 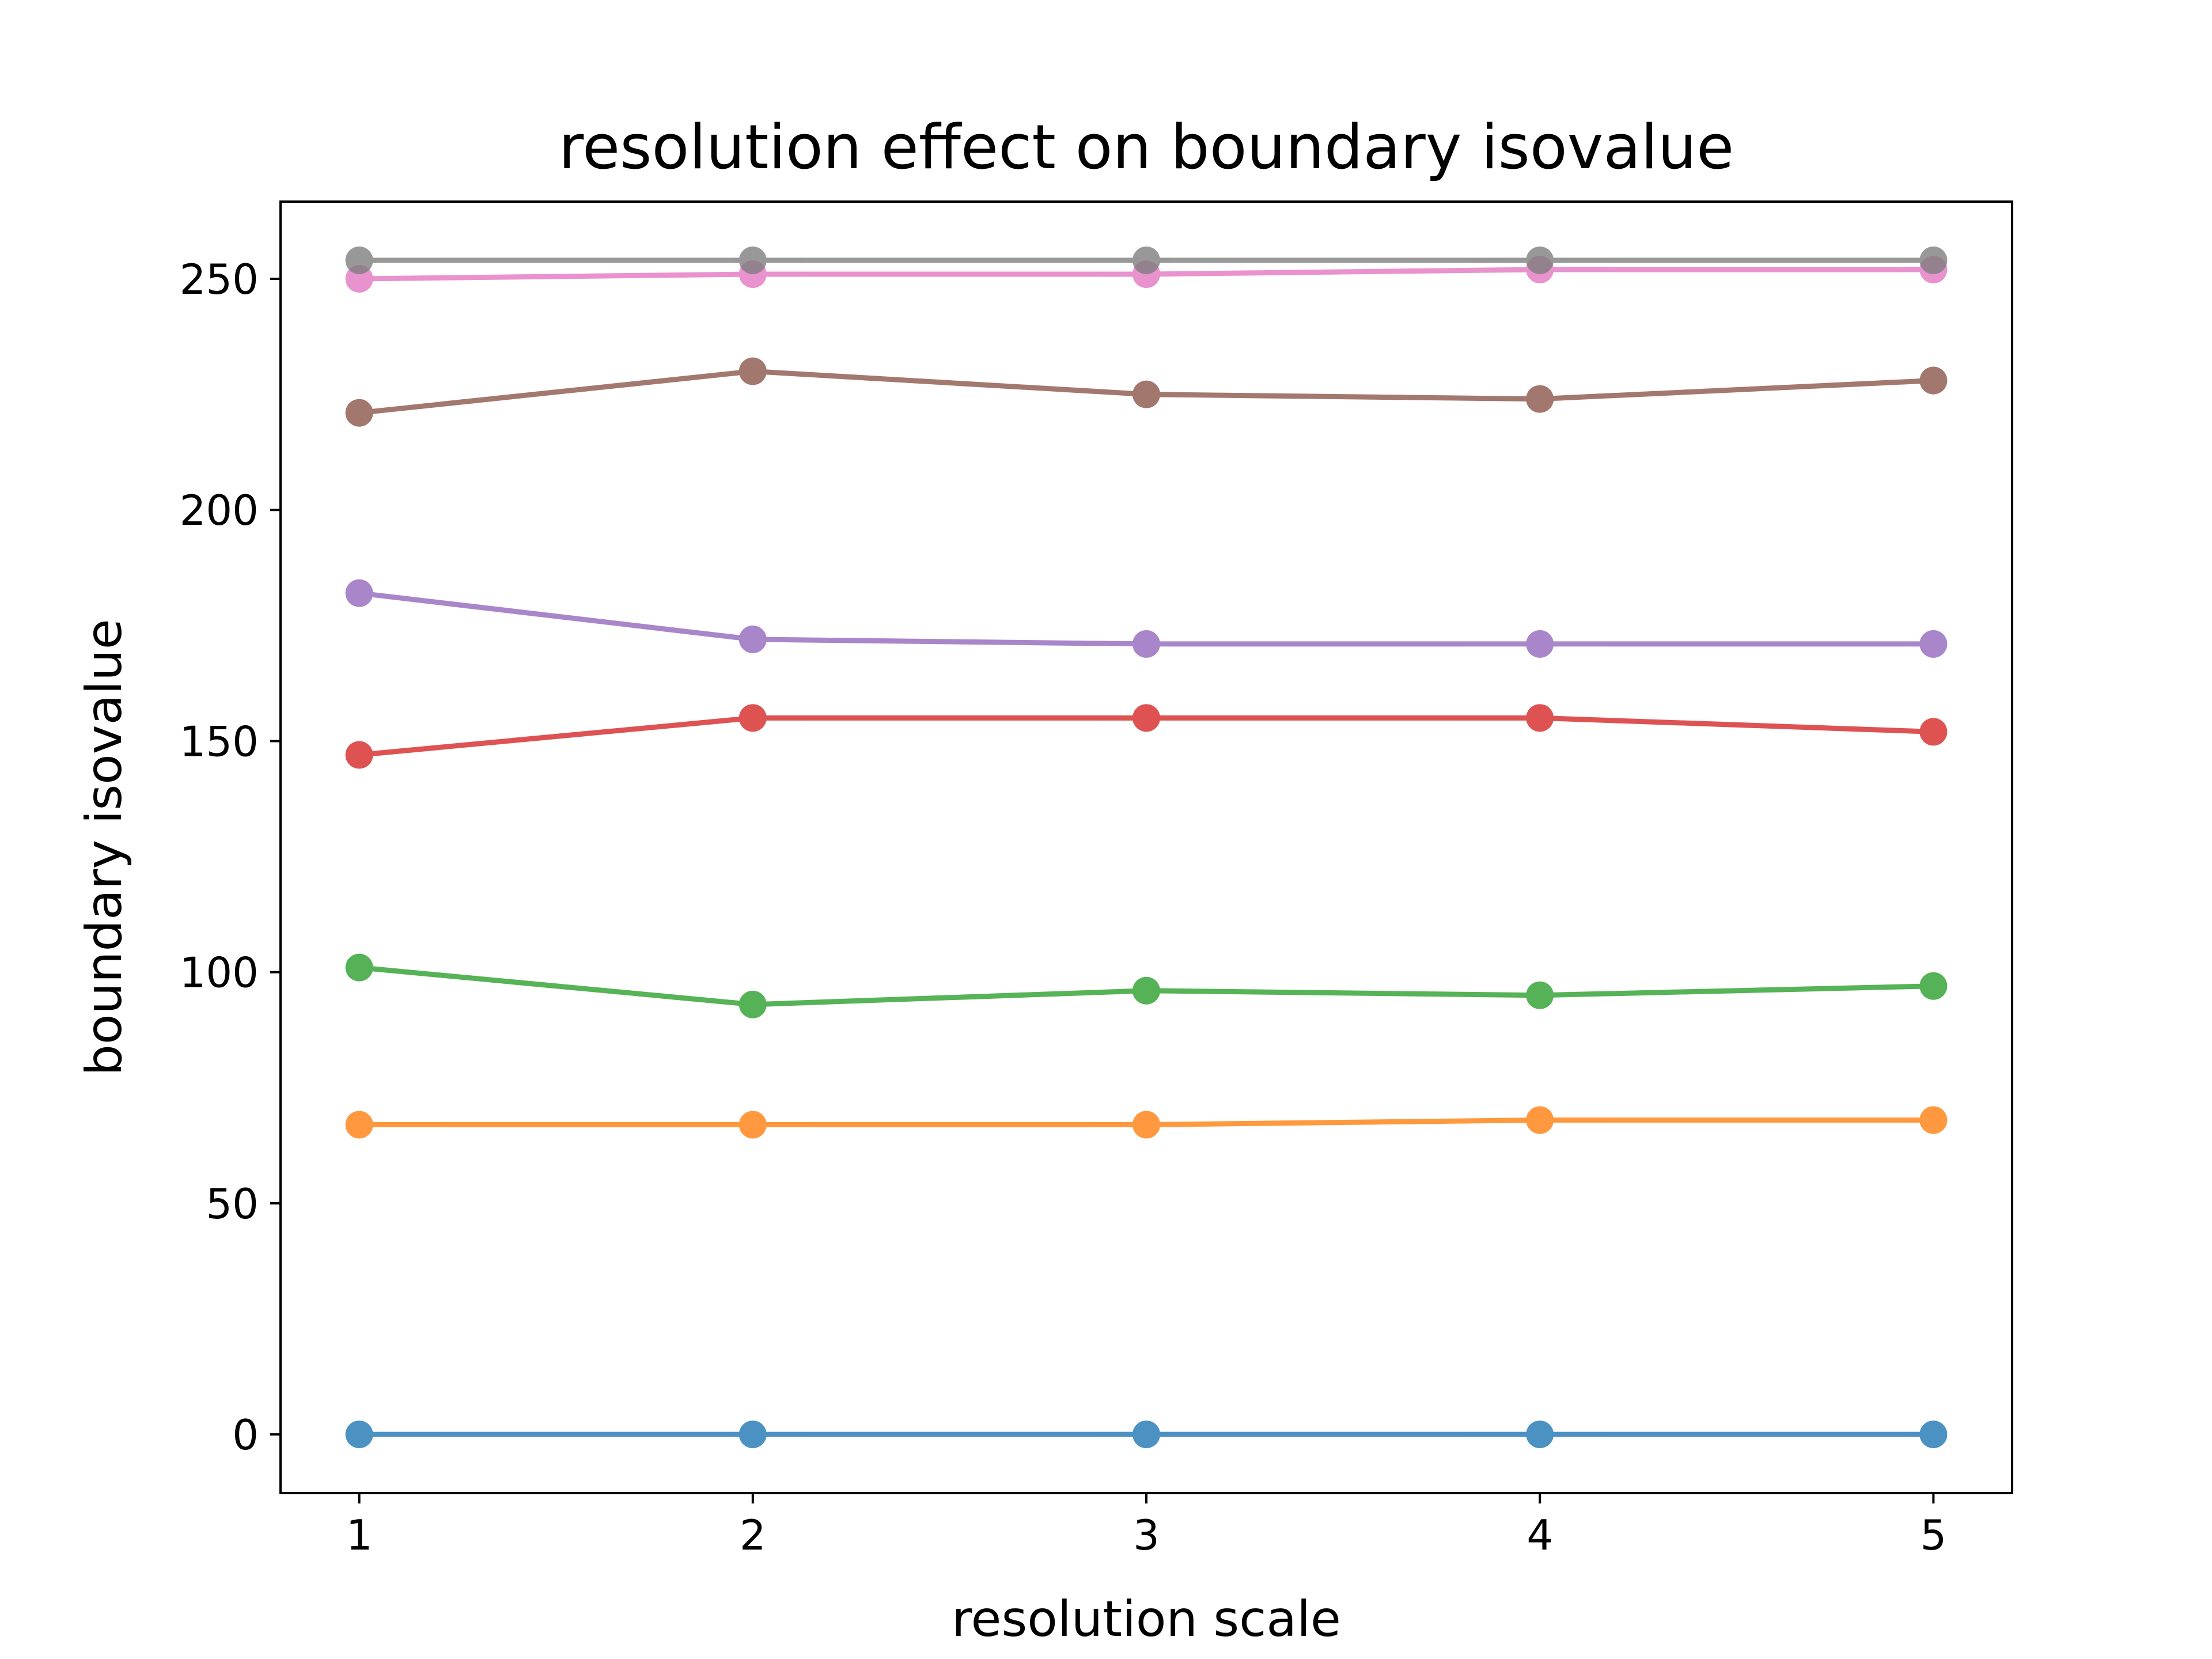 I want to click on chart-title: resolution effect on boundary isovalue, so click(x=1146, y=147).